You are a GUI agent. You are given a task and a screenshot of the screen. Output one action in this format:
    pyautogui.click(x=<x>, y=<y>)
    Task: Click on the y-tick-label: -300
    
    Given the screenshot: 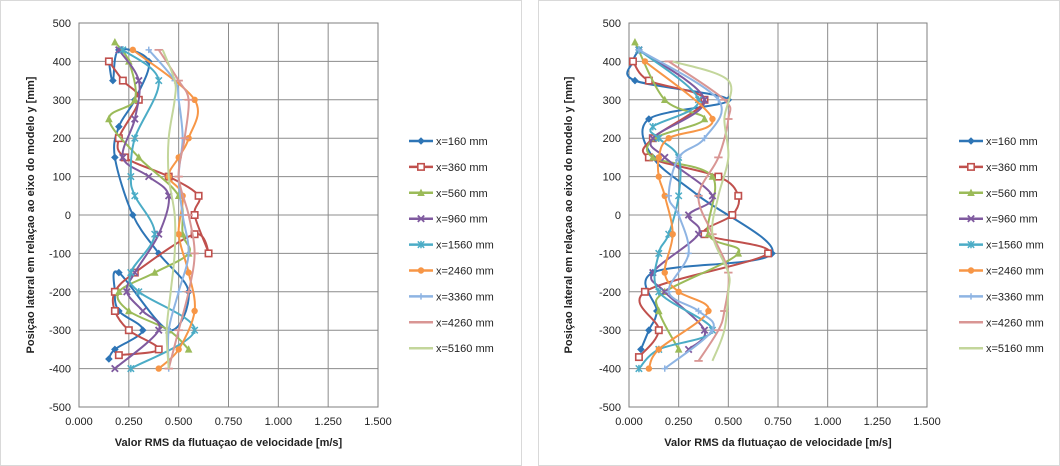 What is the action you would take?
    pyautogui.click(x=610, y=331)
    